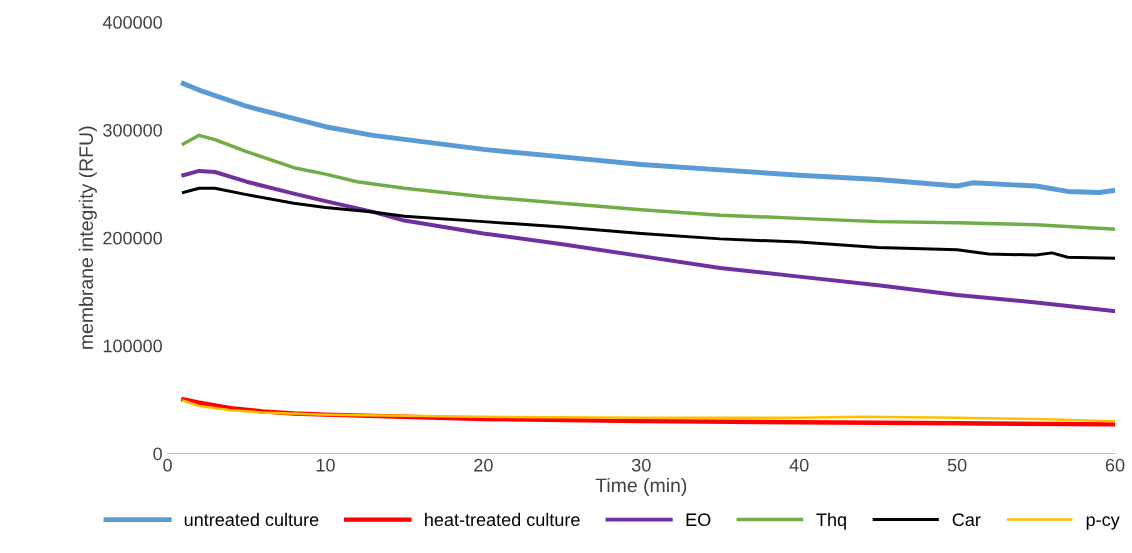 This screenshot has height=553, width=1132. I want to click on legend-label: Car, so click(966, 520).